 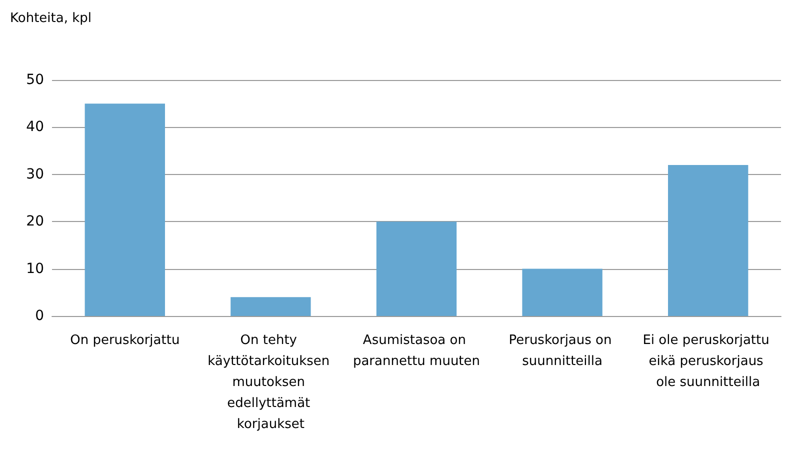 What do you see at coordinates (39, 316) in the screenshot?
I see `y-tick-label: 0` at bounding box center [39, 316].